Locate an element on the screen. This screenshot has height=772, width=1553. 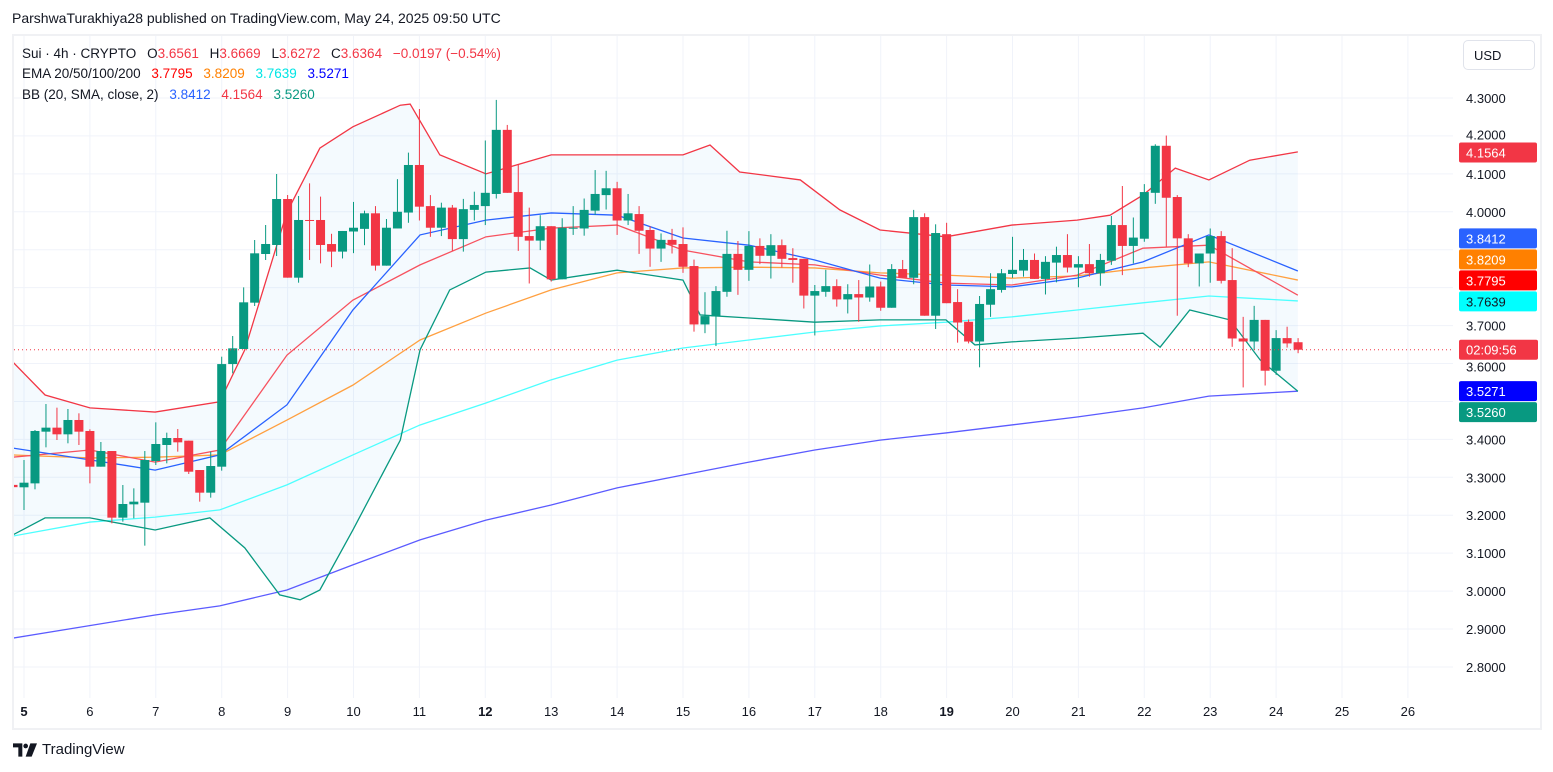
time-tick-label: 7 is located at coordinates (155, 711).